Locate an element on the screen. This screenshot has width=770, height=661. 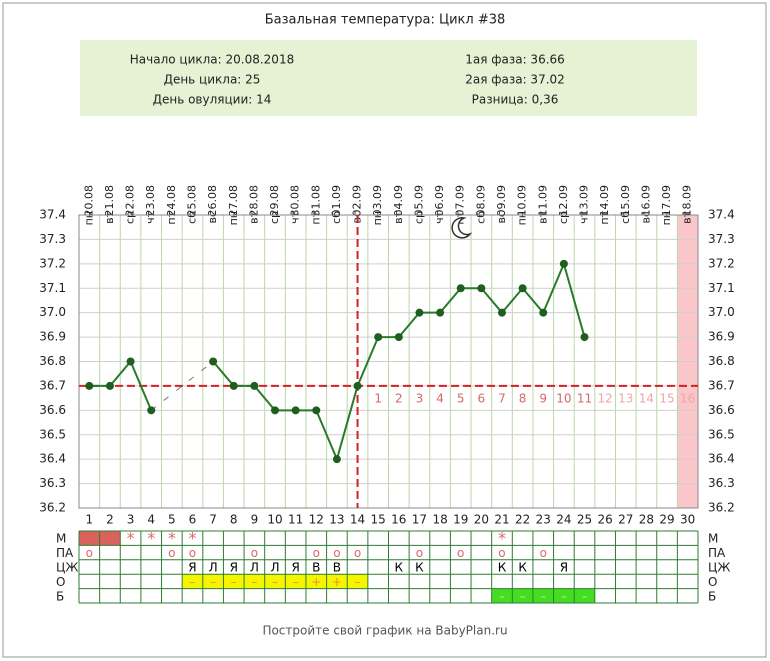
date-label: 15.09 is located at coordinates (625, 201).